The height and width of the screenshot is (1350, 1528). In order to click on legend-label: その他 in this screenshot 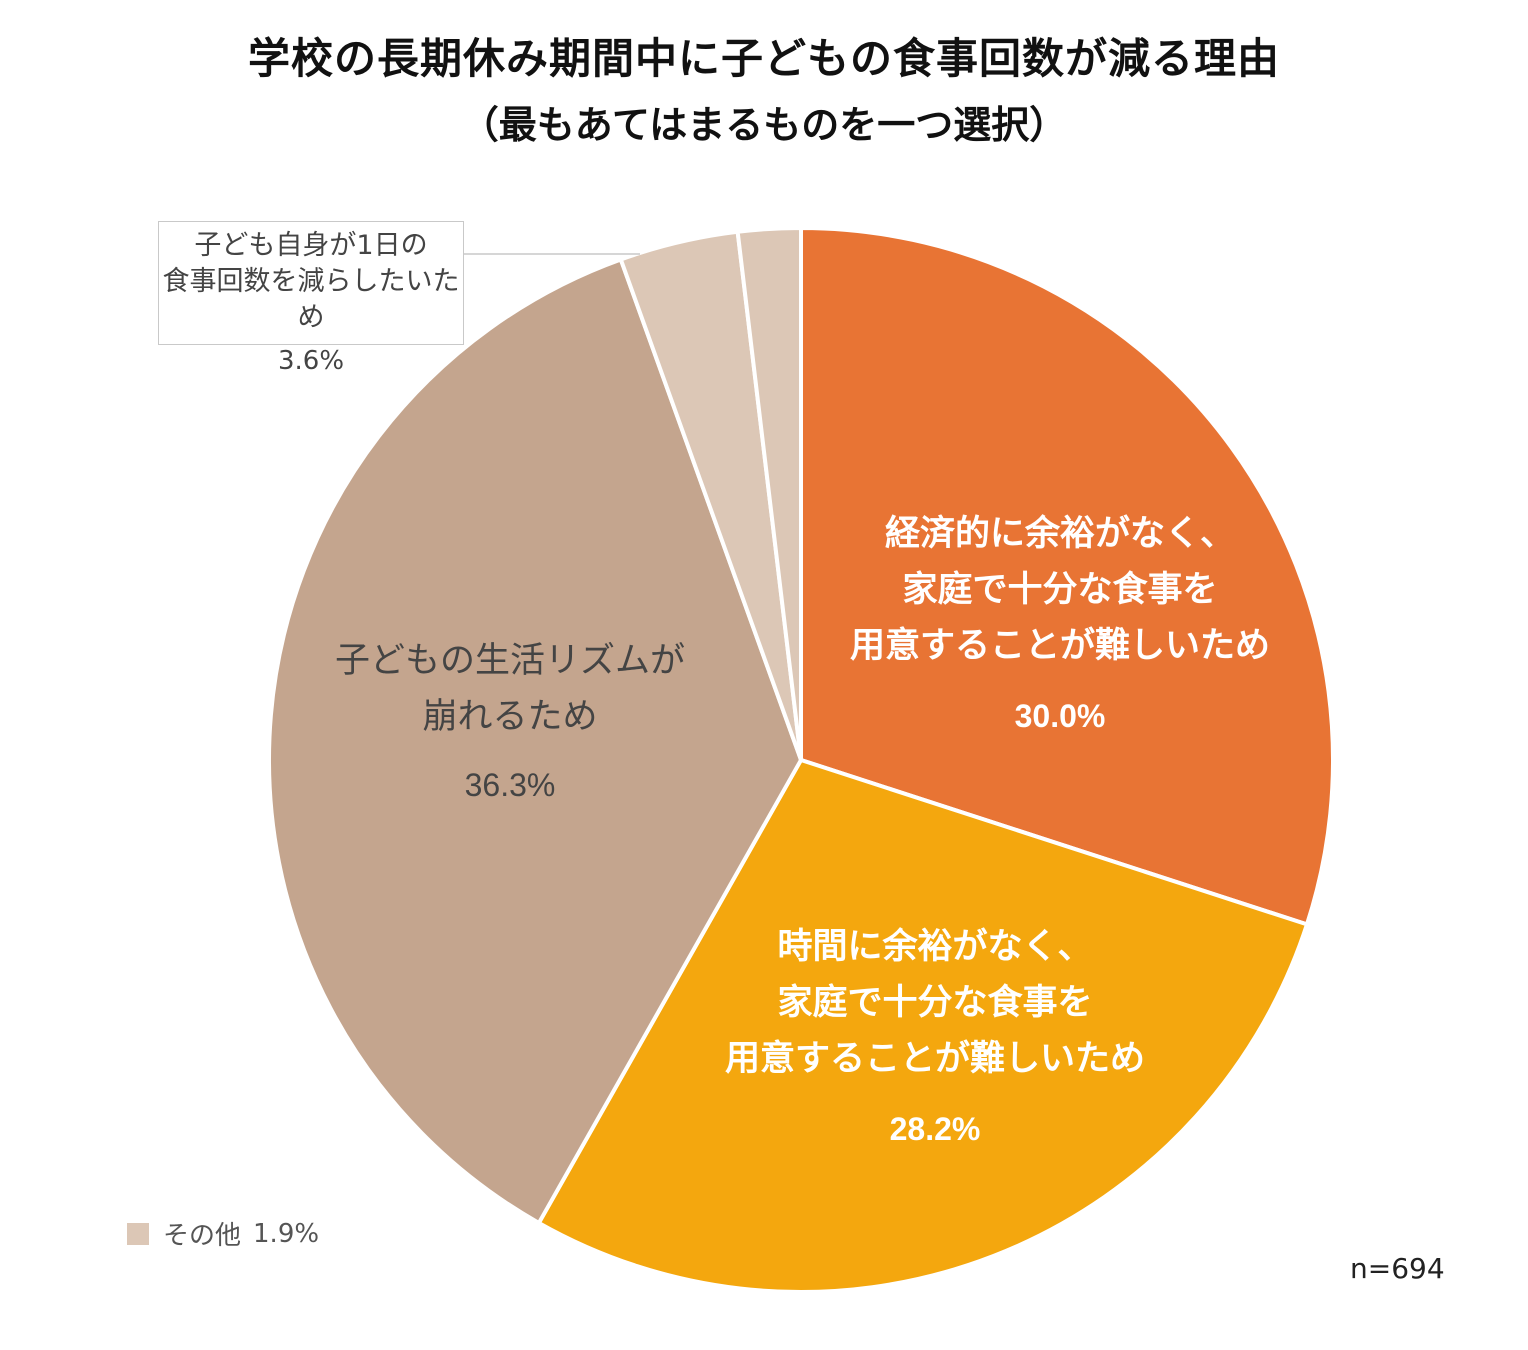, I will do `click(202, 1236)`.